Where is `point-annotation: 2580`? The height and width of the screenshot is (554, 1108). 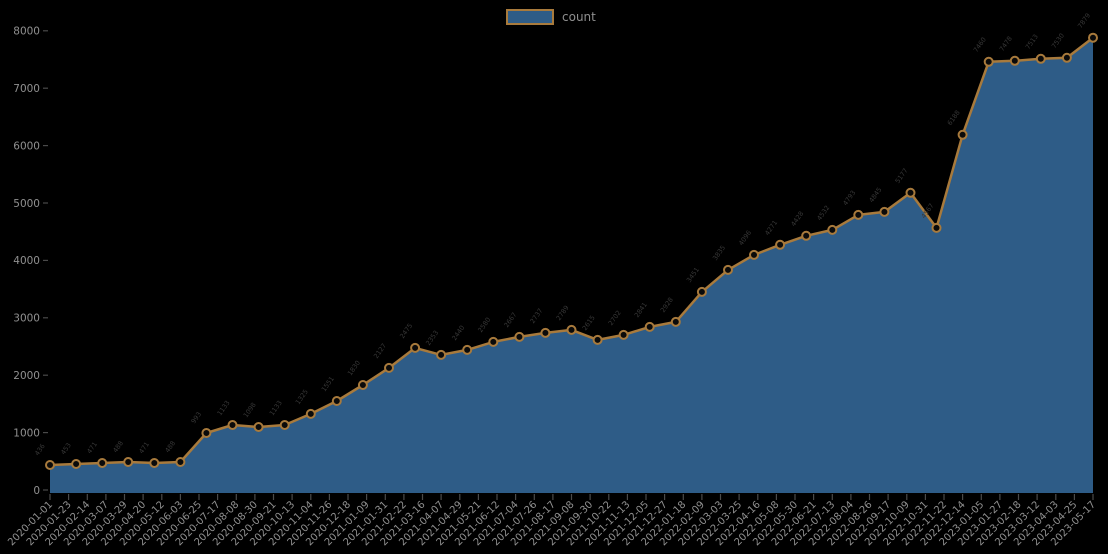 point-annotation: 2580 is located at coordinates (484, 325).